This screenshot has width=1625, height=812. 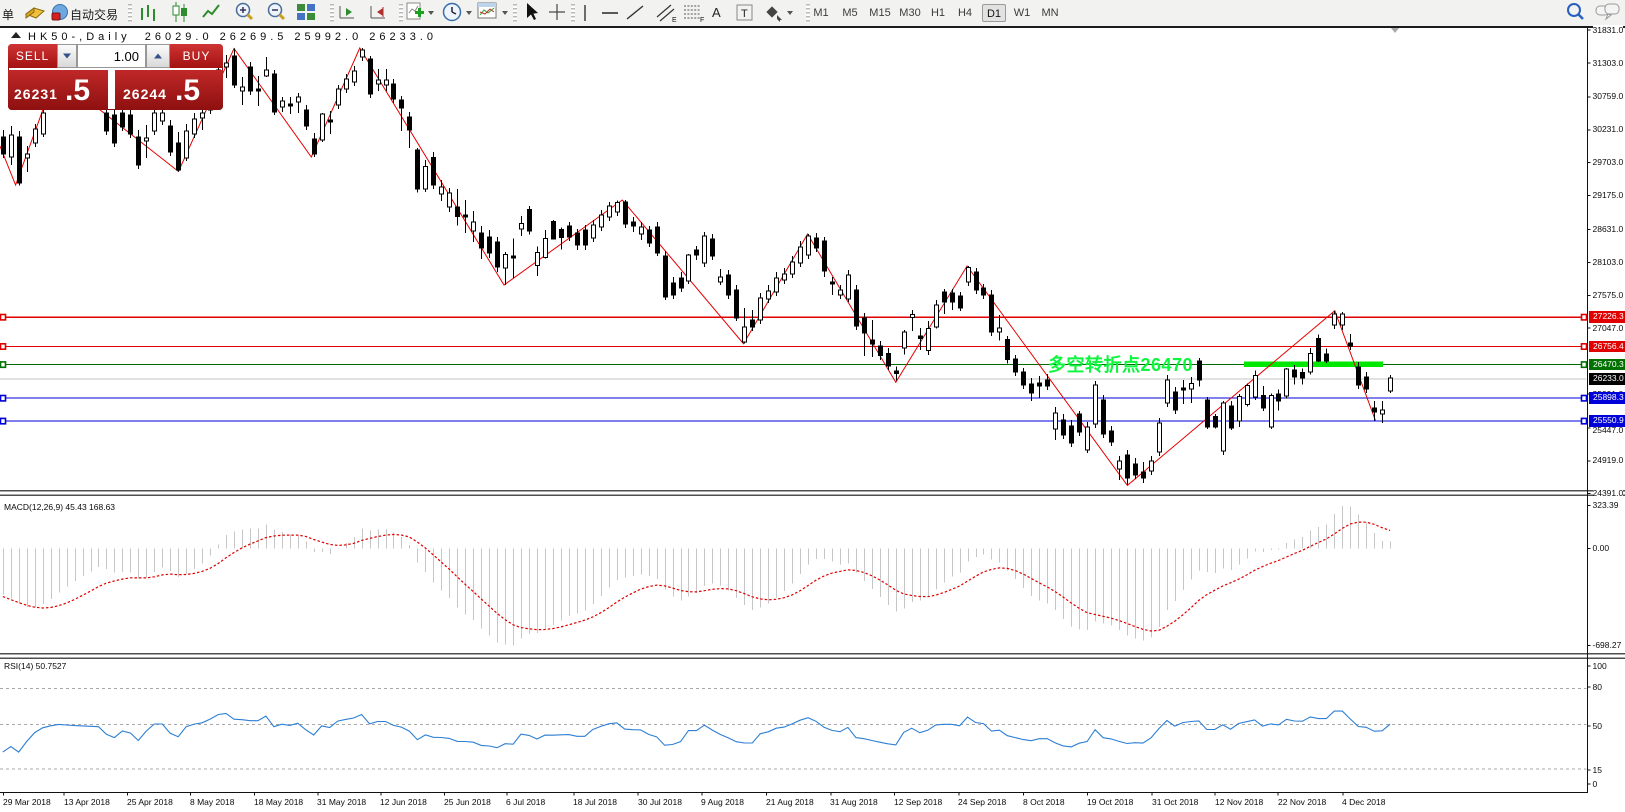 I want to click on svg-text: F, so click(x=702, y=20).